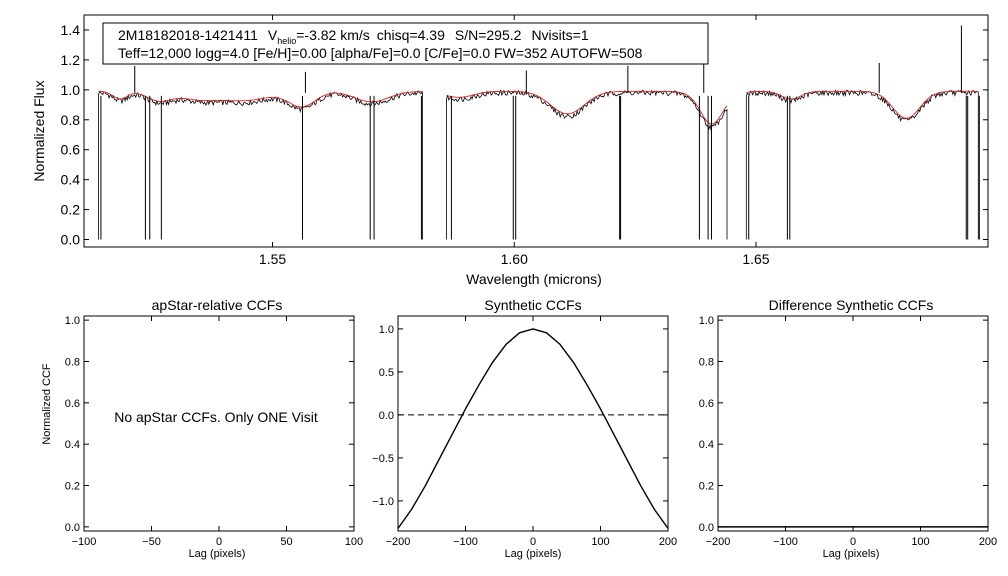 Image resolution: width=1008 pixels, height=576 pixels. Describe the element at coordinates (514, 259) in the screenshot. I see `x-tick-label: 1.60` at that location.